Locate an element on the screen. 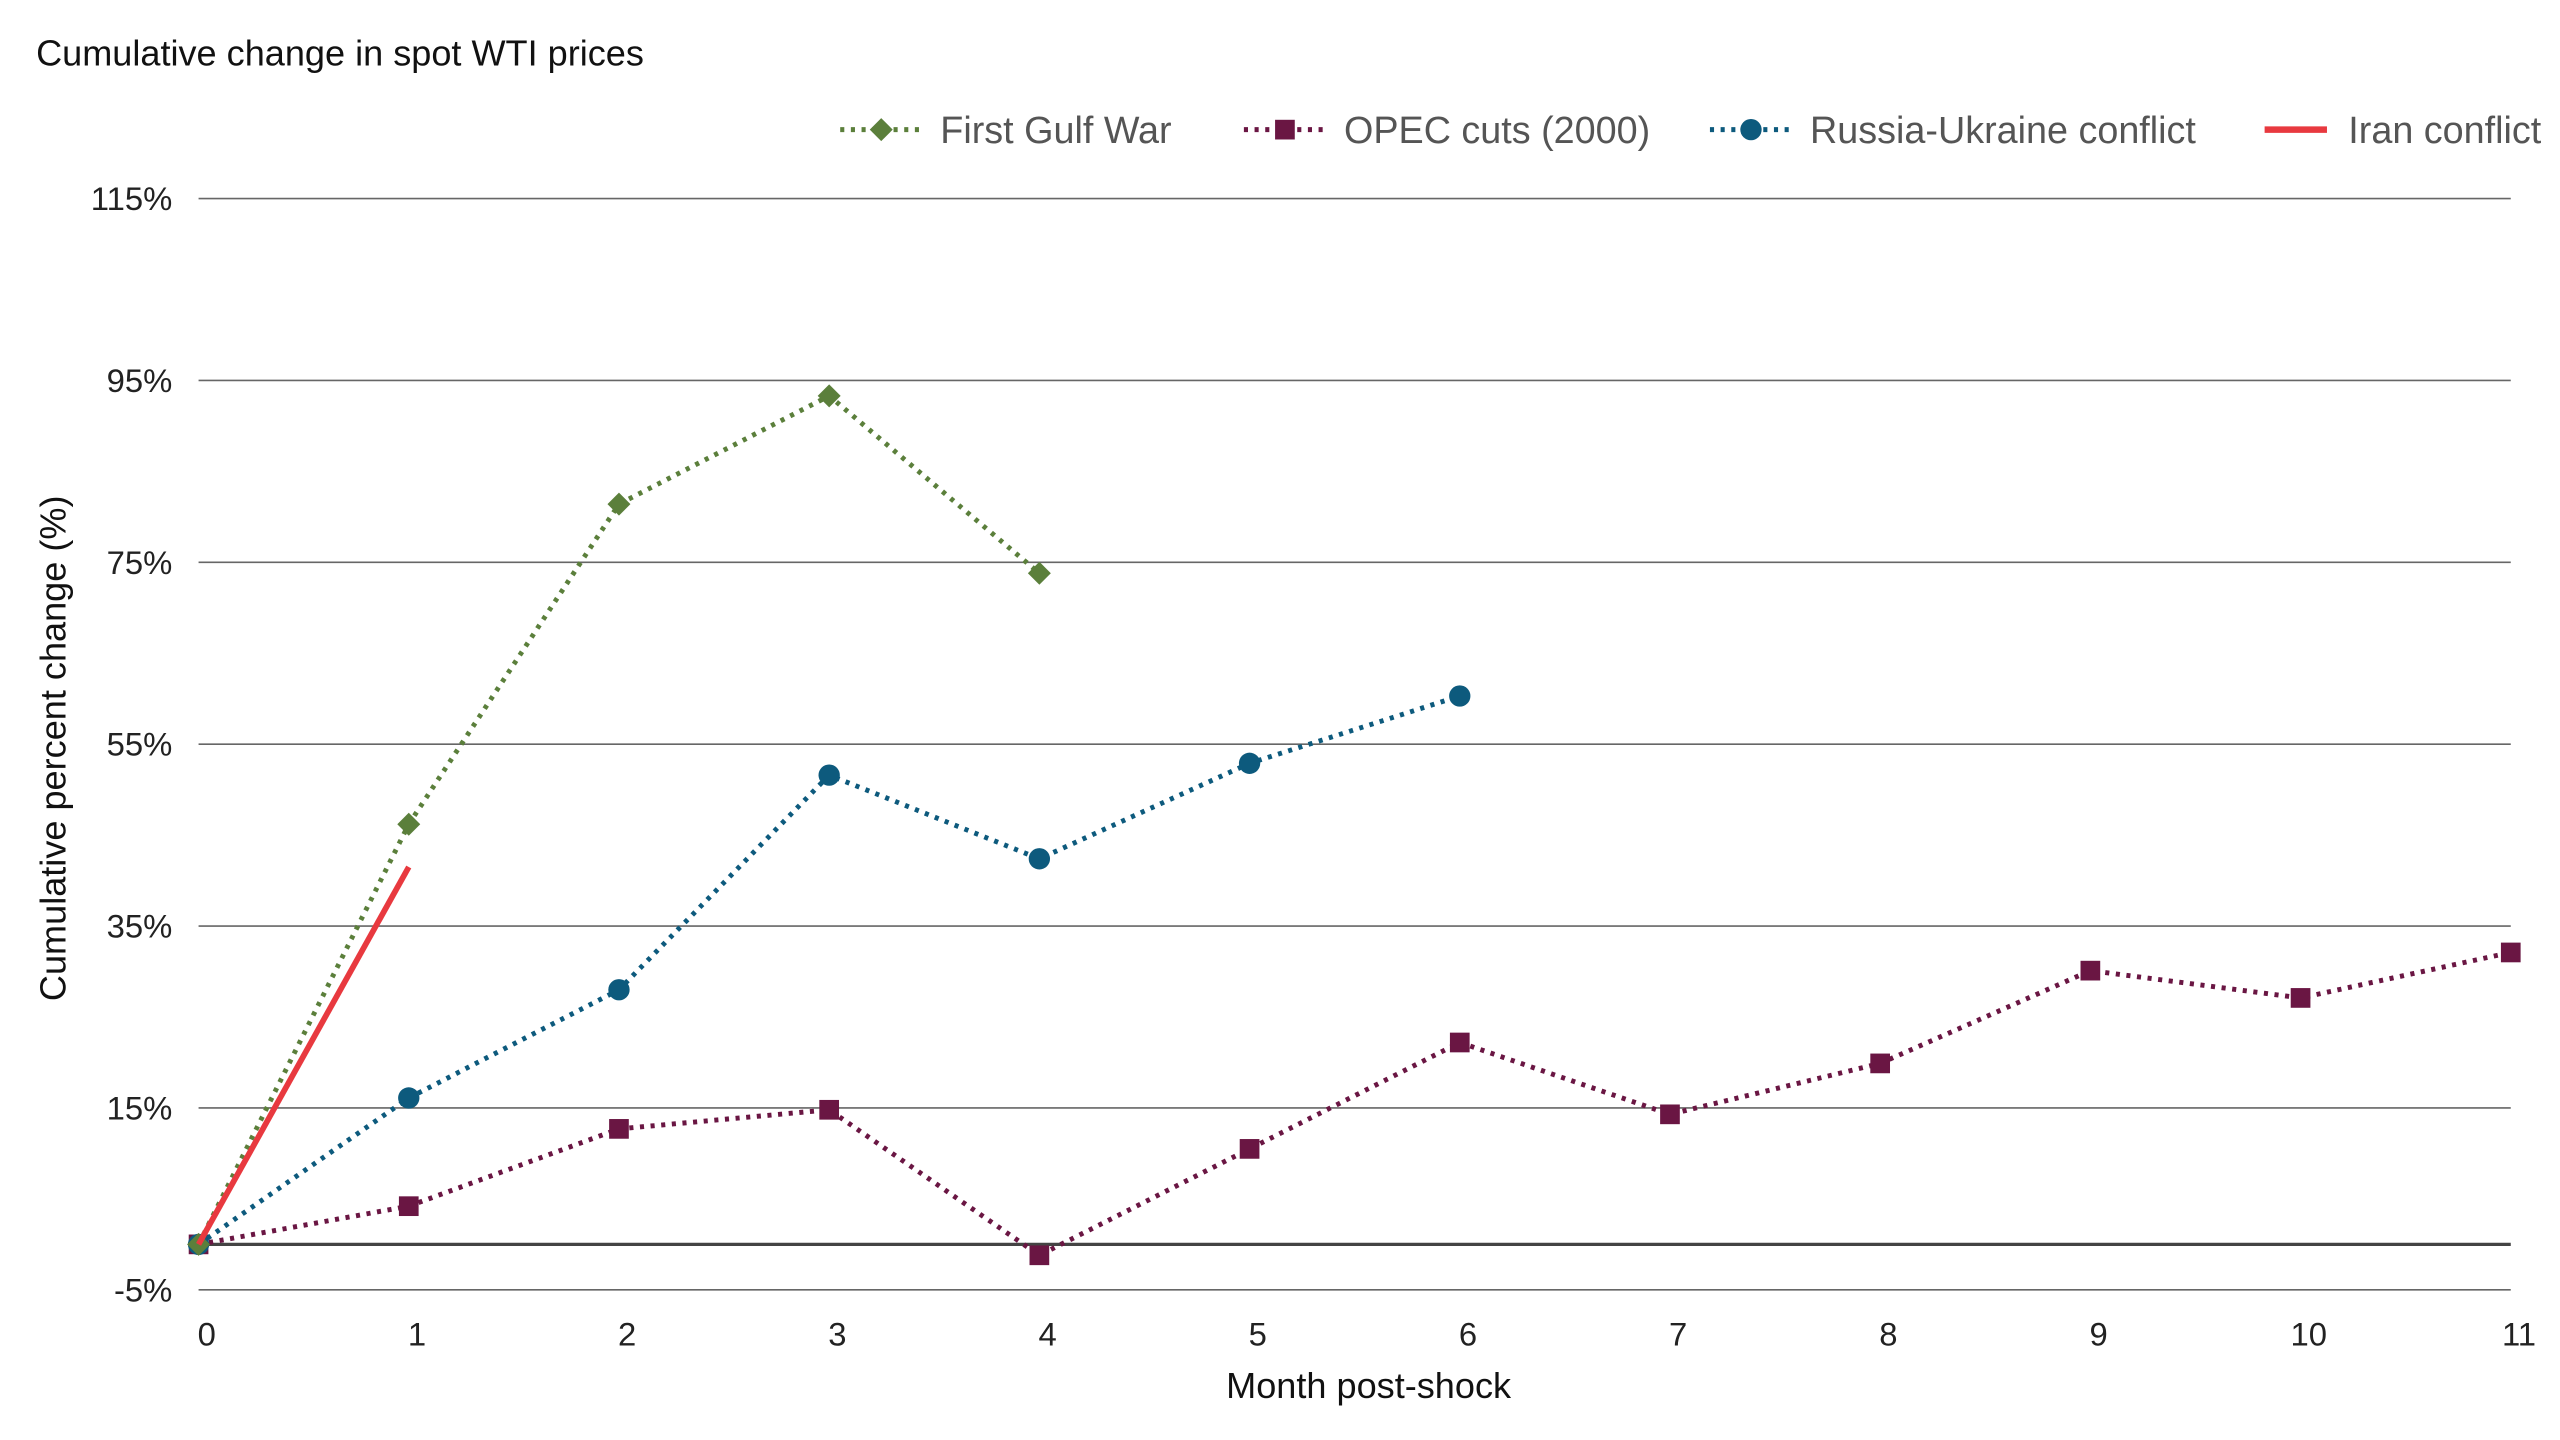 The width and height of the screenshot is (2560, 1440). legend-item: OPEC cuts (2000) is located at coordinates (1446, 130).